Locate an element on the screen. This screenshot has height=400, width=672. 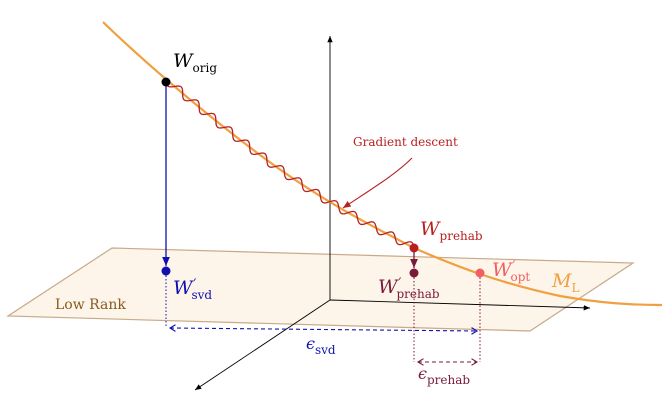
axis-y is located at coordinates (262, 345).